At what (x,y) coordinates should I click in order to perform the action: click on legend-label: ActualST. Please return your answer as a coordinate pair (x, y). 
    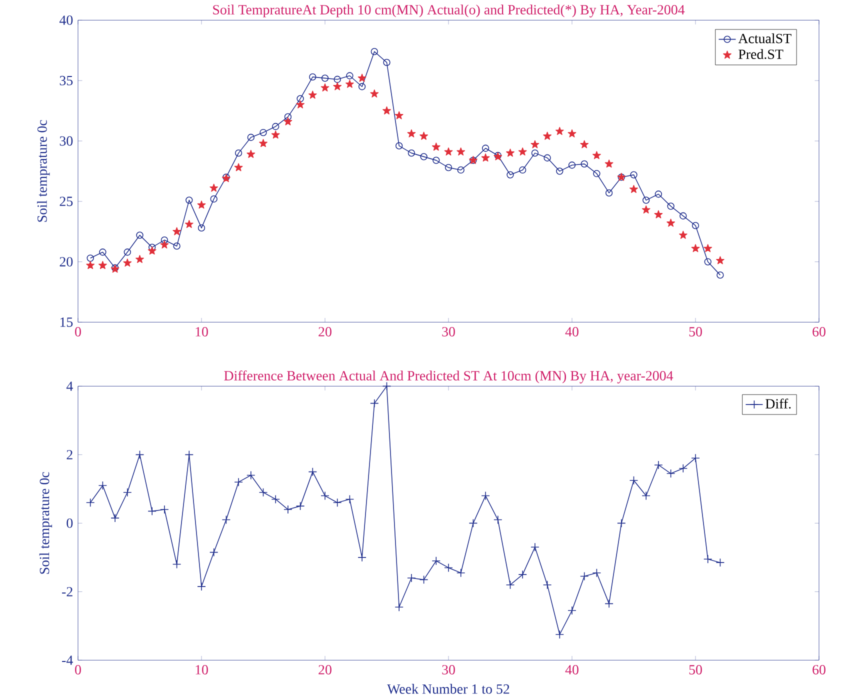
    Looking at the image, I should click on (765, 38).